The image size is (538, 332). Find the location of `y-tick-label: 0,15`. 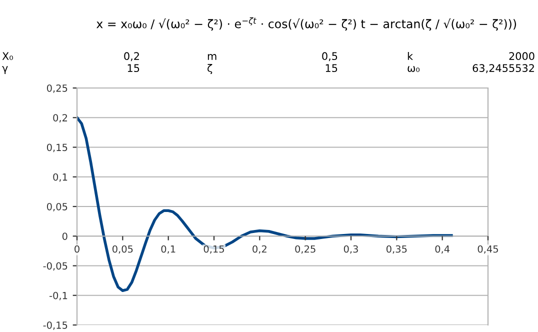

y-tick-label: 0,15 is located at coordinates (57, 148).